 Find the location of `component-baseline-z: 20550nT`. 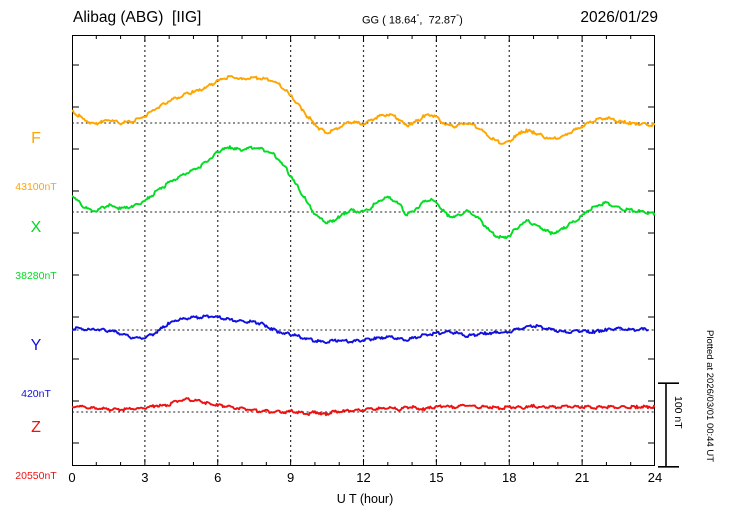

component-baseline-z: 20550nT is located at coordinates (36, 475).